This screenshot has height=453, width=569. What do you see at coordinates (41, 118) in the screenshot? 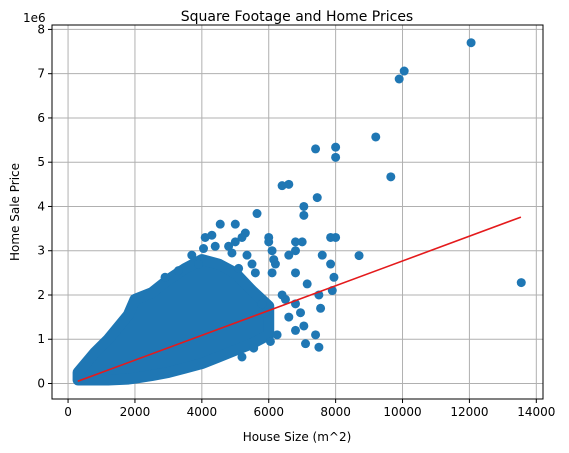
I see `y-tick-label: 6` at bounding box center [41, 118].